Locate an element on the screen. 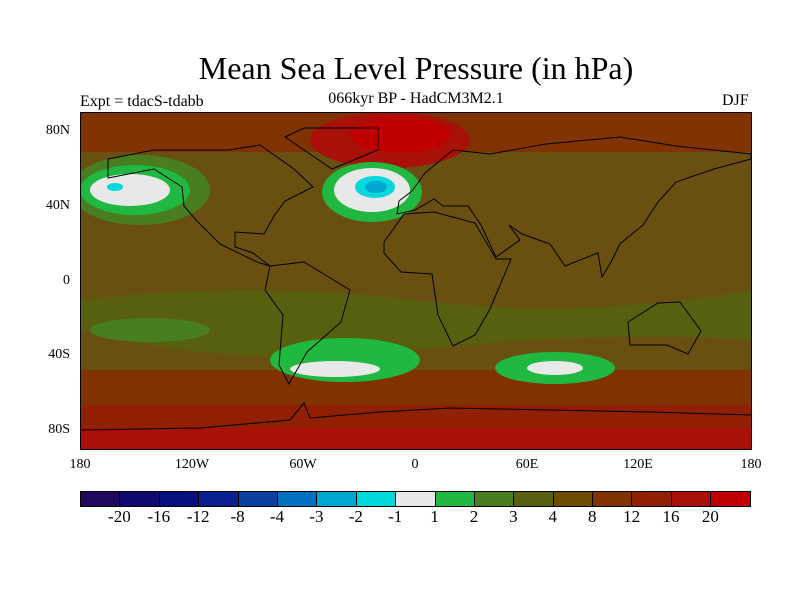 The image size is (800, 600). plot-title: Mean Sea Level Pressure (in hPa) is located at coordinates (416, 68).